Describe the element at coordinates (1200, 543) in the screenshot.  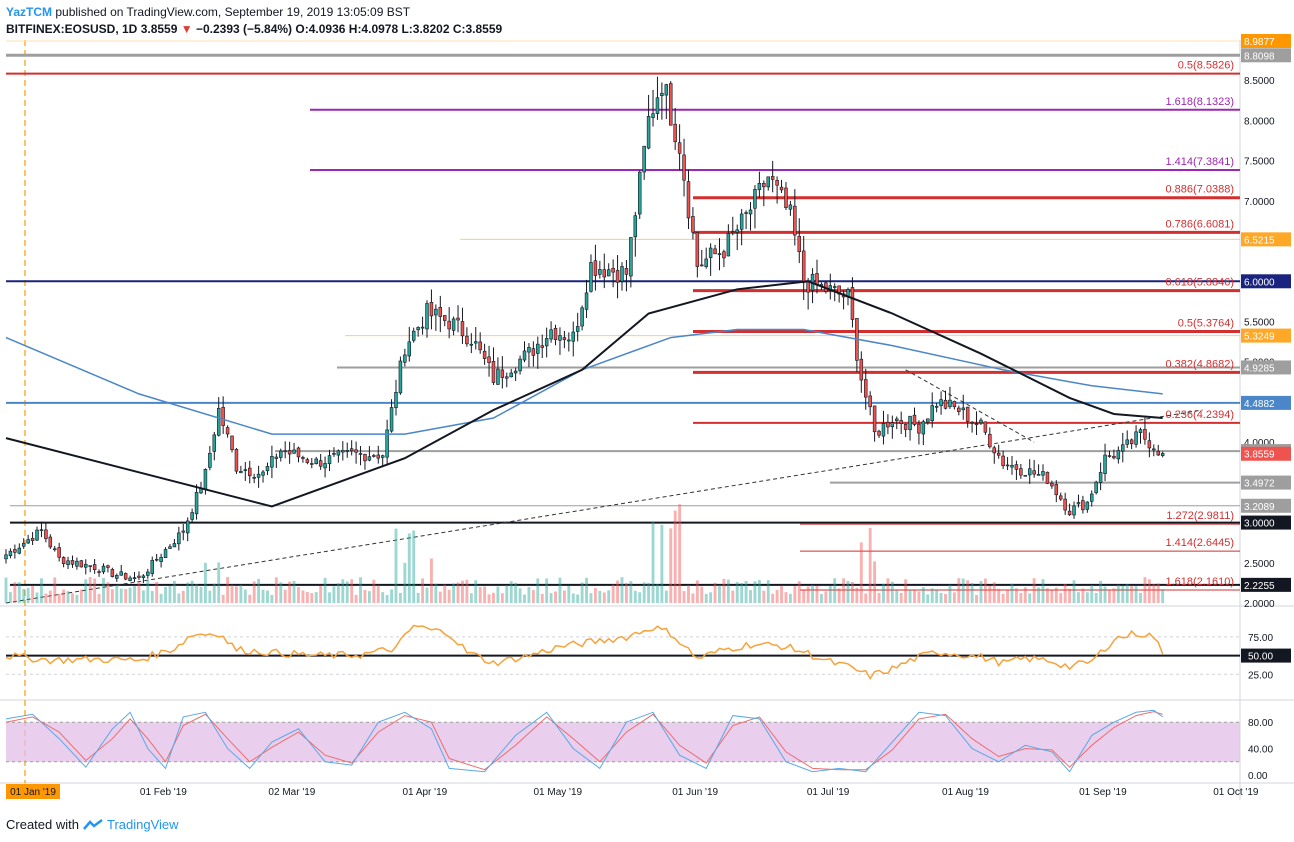
I see `fib-level-label: 1.414(2.6445)` at that location.